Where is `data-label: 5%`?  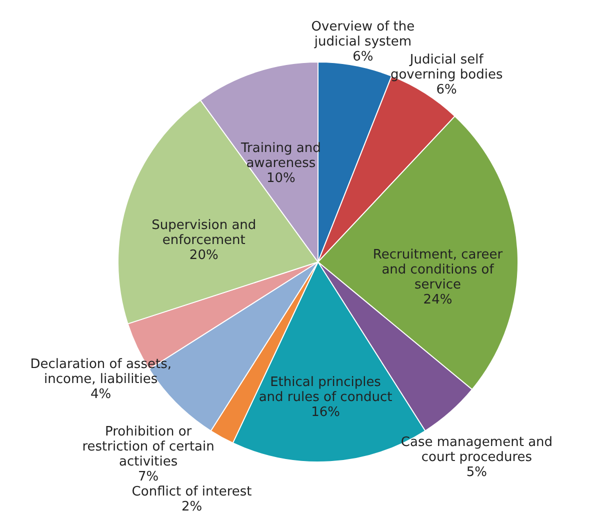
data-label: 5% is located at coordinates (477, 472).